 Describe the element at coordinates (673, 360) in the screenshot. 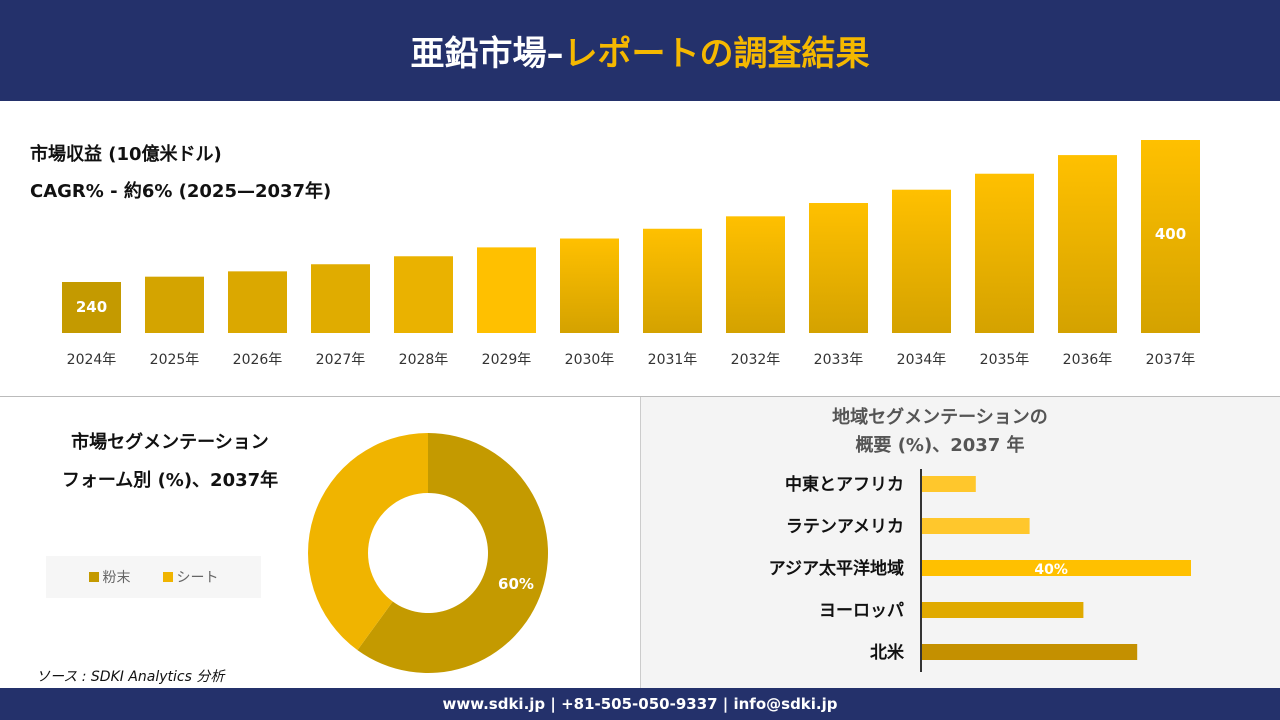

I see `x-tick-label: 2031年` at that location.